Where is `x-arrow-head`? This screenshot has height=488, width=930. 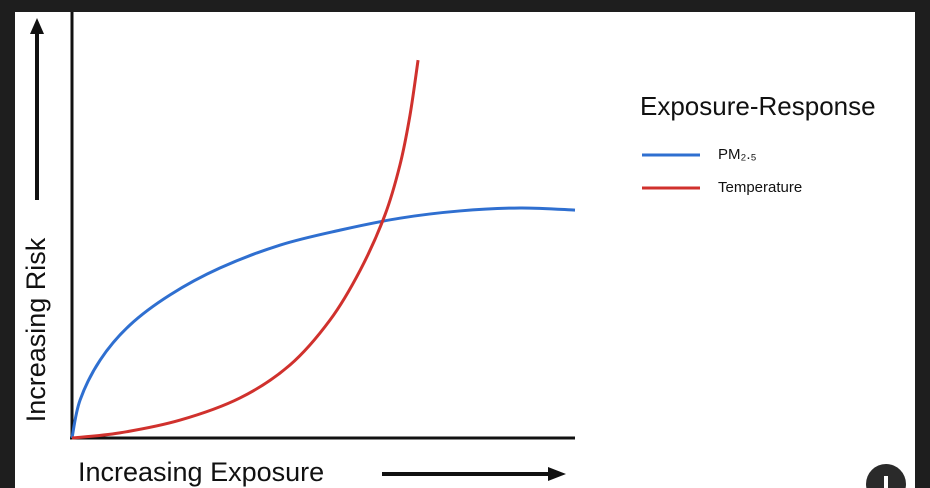 x-arrow-head is located at coordinates (557, 474).